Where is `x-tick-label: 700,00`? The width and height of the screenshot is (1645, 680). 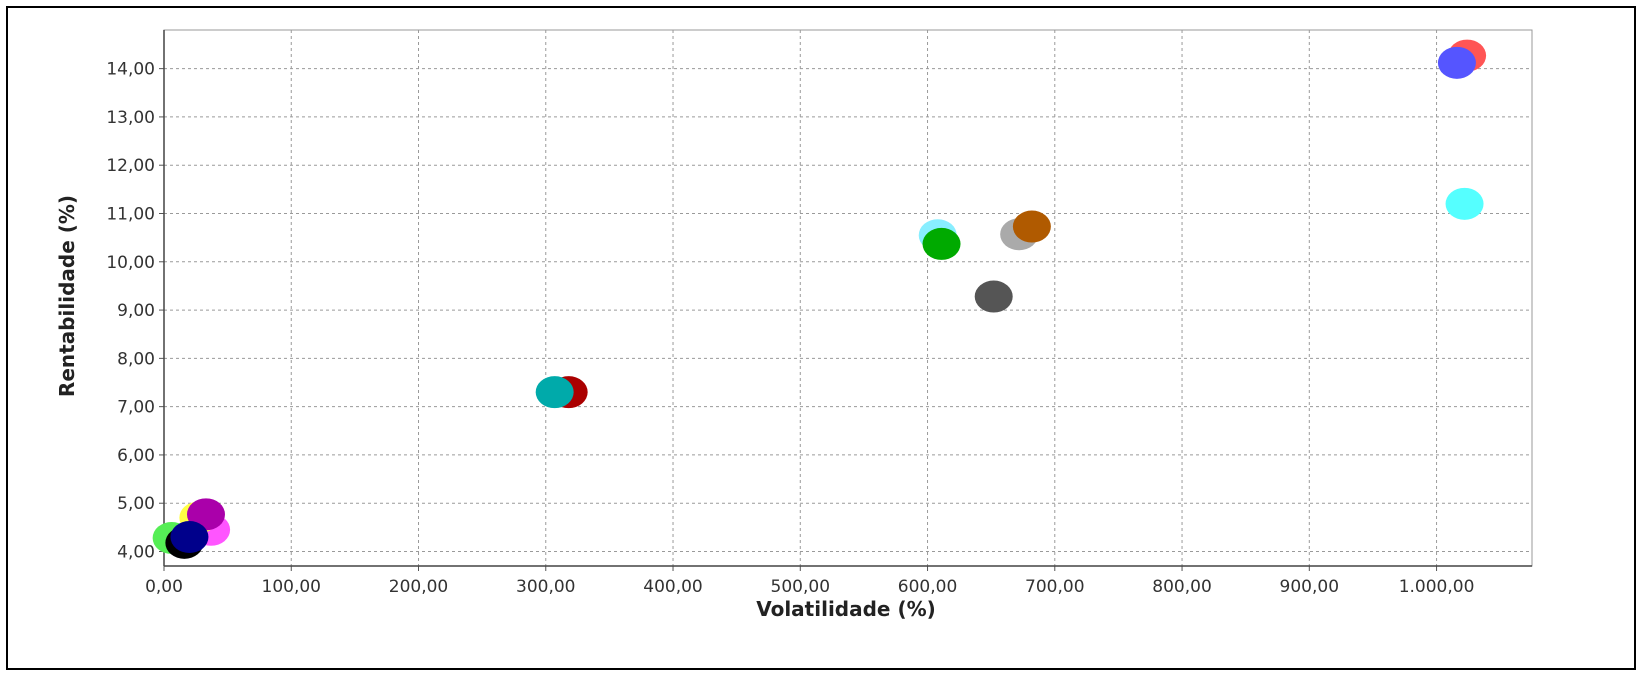
x-tick-label: 700,00 is located at coordinates (1054, 587).